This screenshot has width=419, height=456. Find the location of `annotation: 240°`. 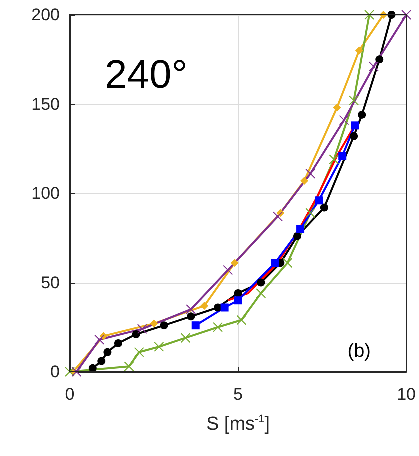

annotation: 240° is located at coordinates (146, 75).